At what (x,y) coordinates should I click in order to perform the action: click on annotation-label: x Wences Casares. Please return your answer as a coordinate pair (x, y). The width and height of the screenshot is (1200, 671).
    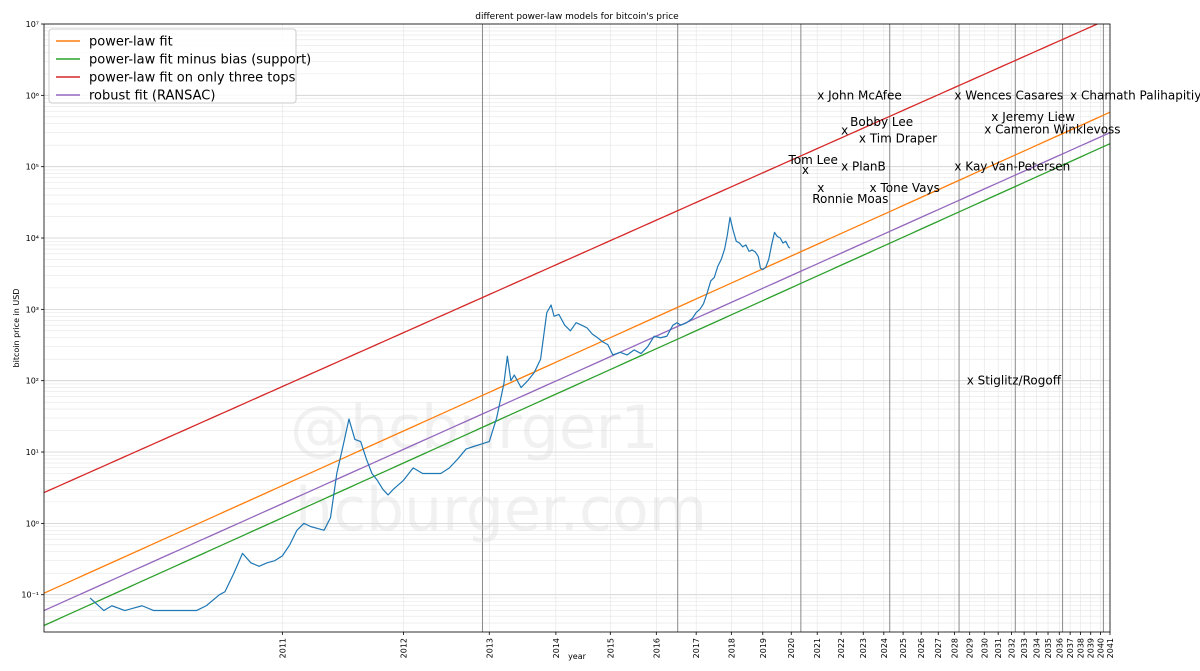
    Looking at the image, I should click on (1008, 95).